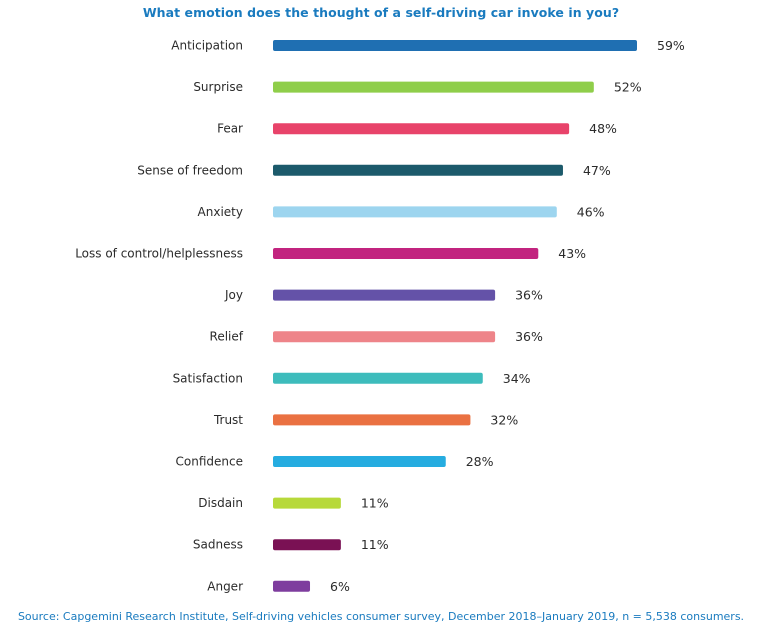 This screenshot has width=762, height=635. I want to click on value-label: 48%, so click(603, 128).